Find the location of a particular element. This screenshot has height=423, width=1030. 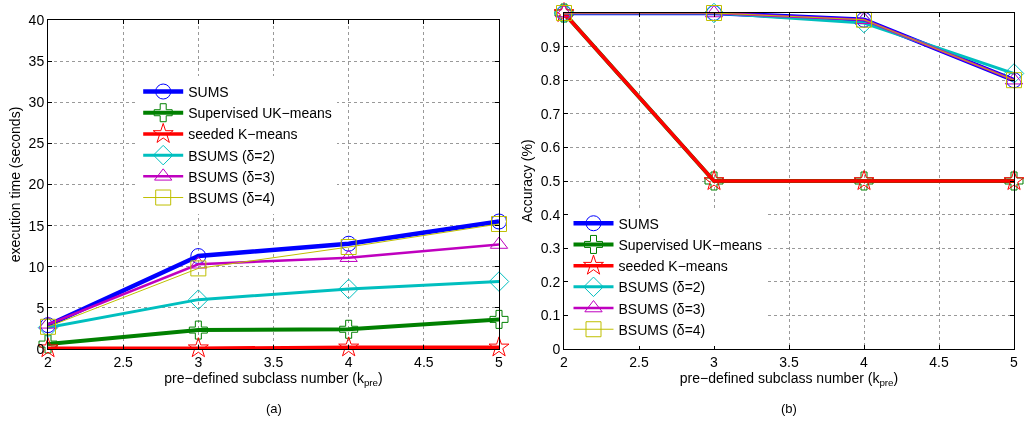

y-axis-title: execution time (seconds) is located at coordinates (15, 184).